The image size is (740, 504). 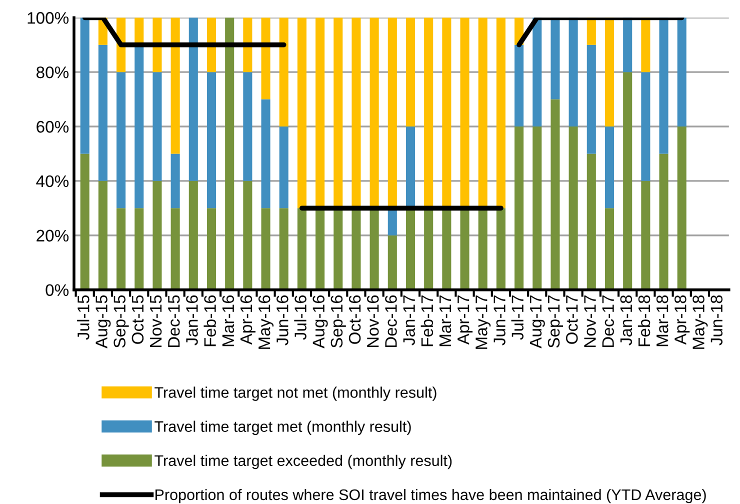 What do you see at coordinates (52, 181) in the screenshot?
I see `y-tick-label: 40%` at bounding box center [52, 181].